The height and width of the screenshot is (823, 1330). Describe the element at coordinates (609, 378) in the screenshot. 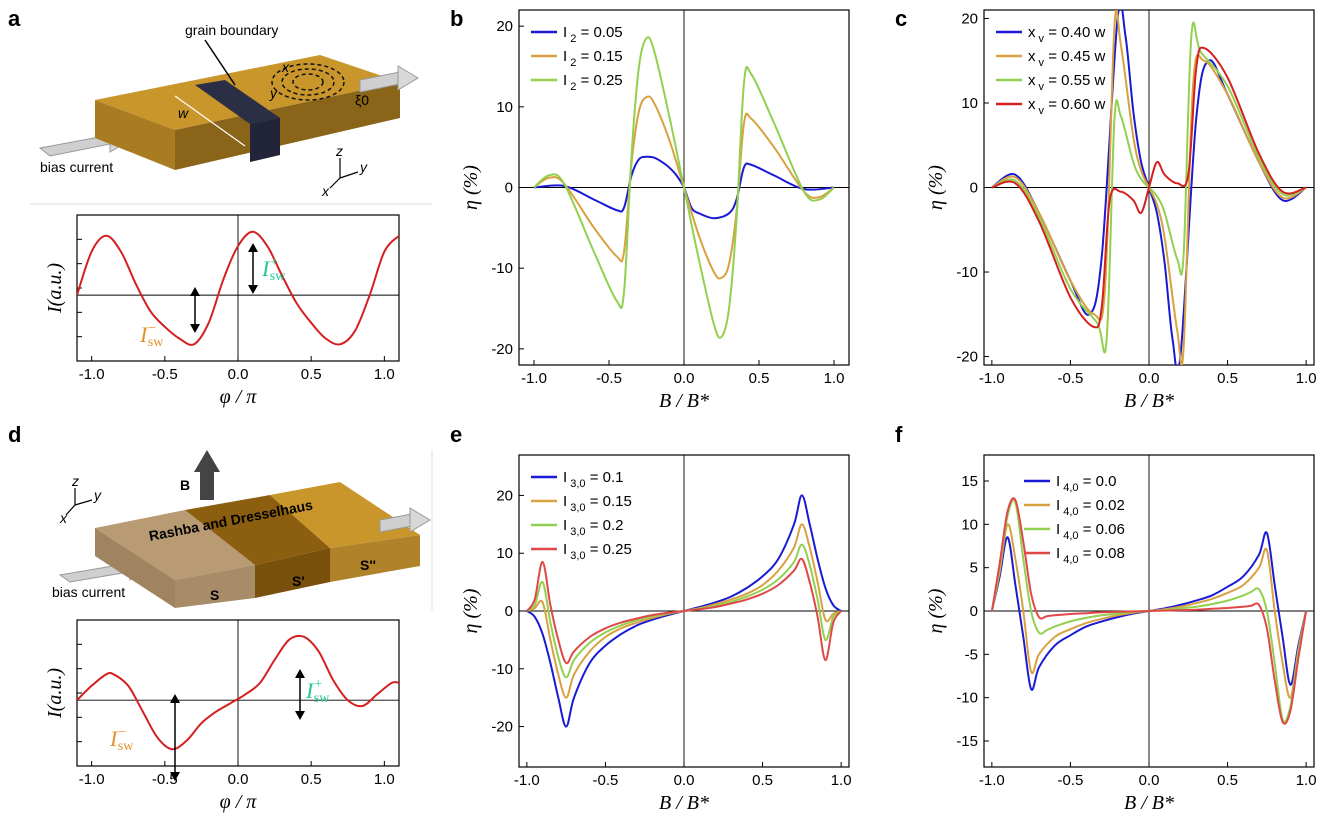

I see `x-tick-label-b: -0.5` at that location.